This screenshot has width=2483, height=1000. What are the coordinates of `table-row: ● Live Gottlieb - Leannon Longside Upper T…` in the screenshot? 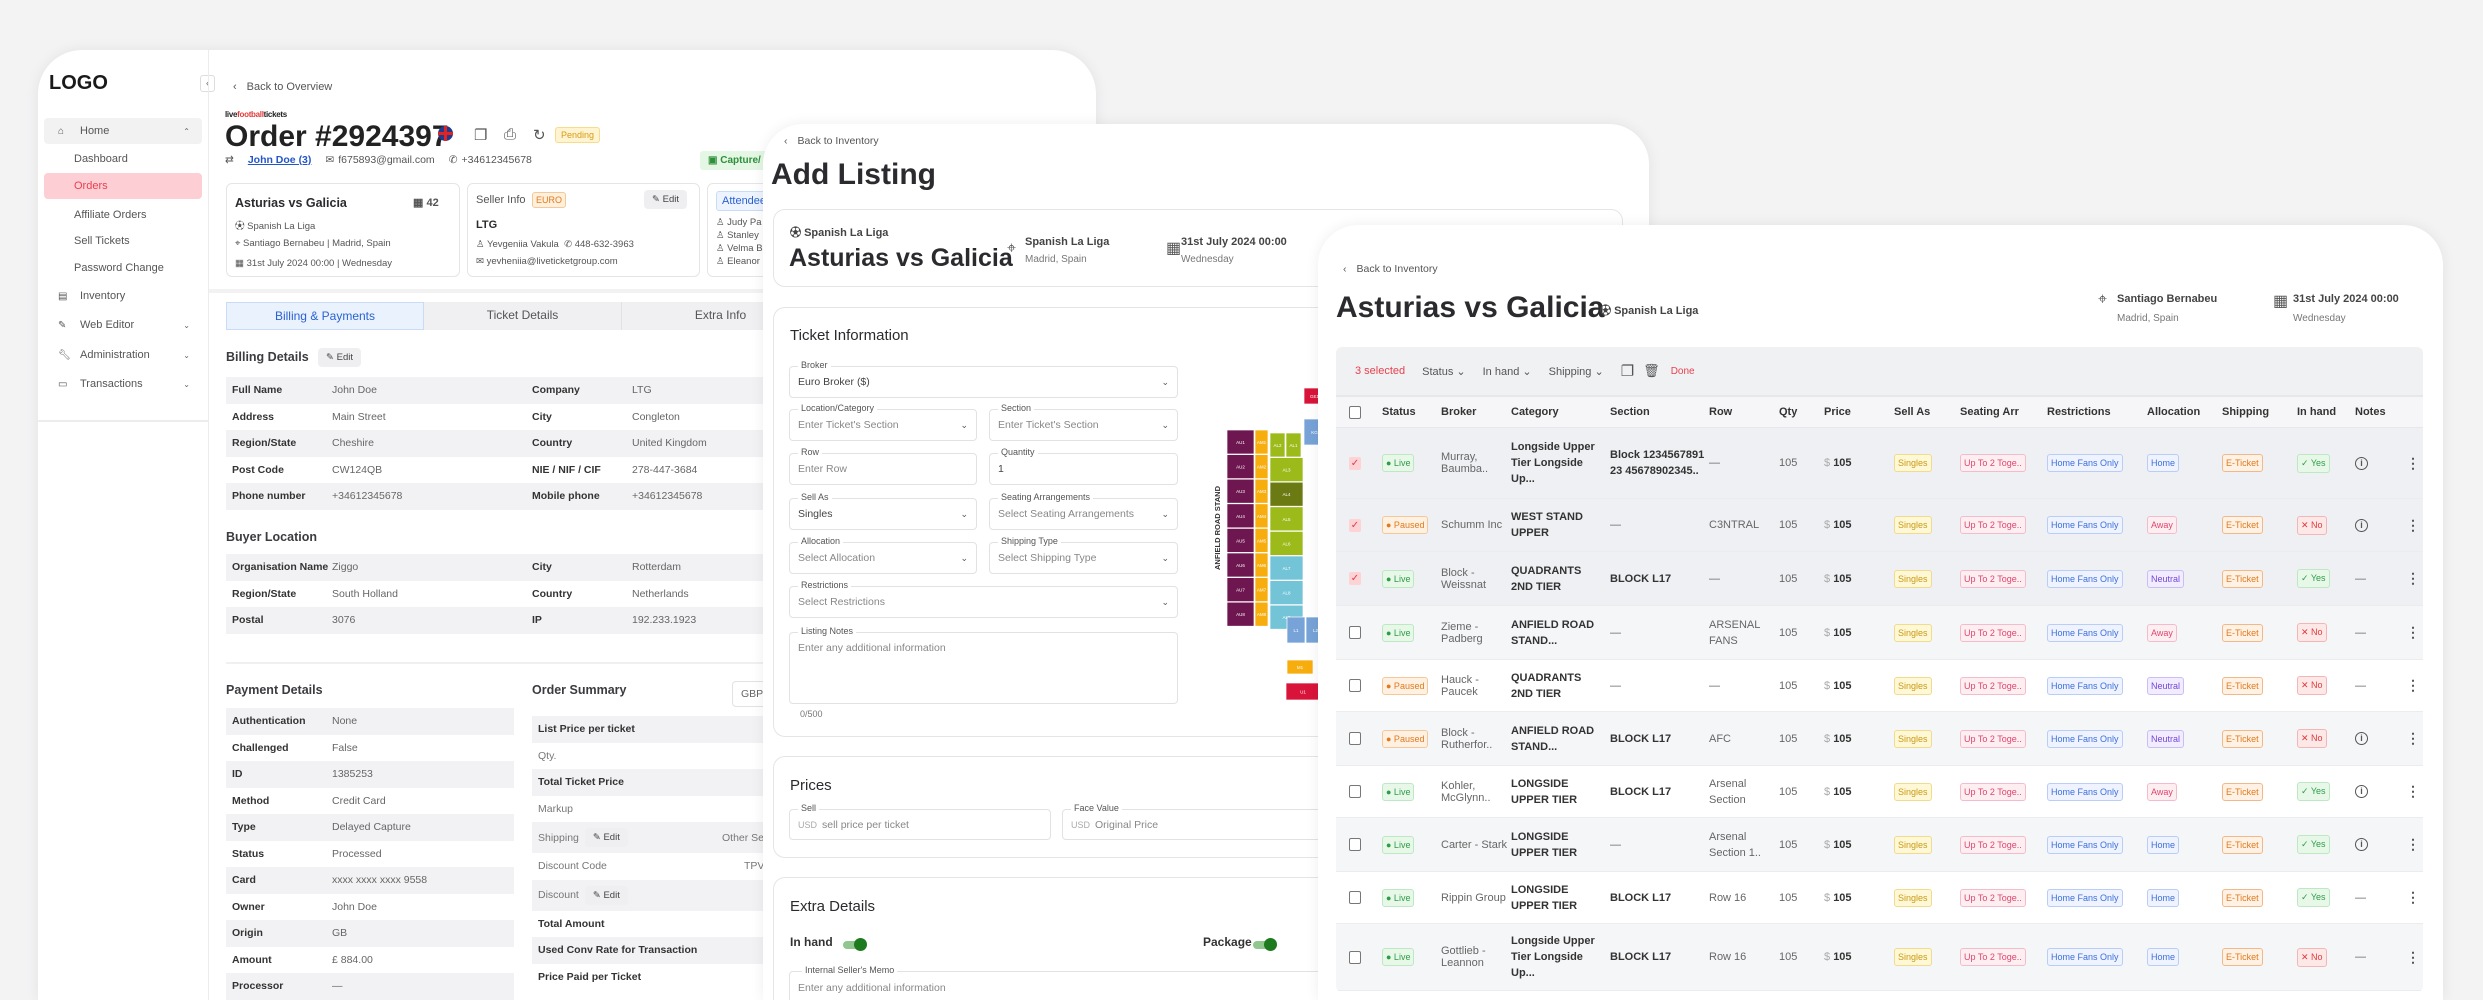 It's located at (1879, 957).